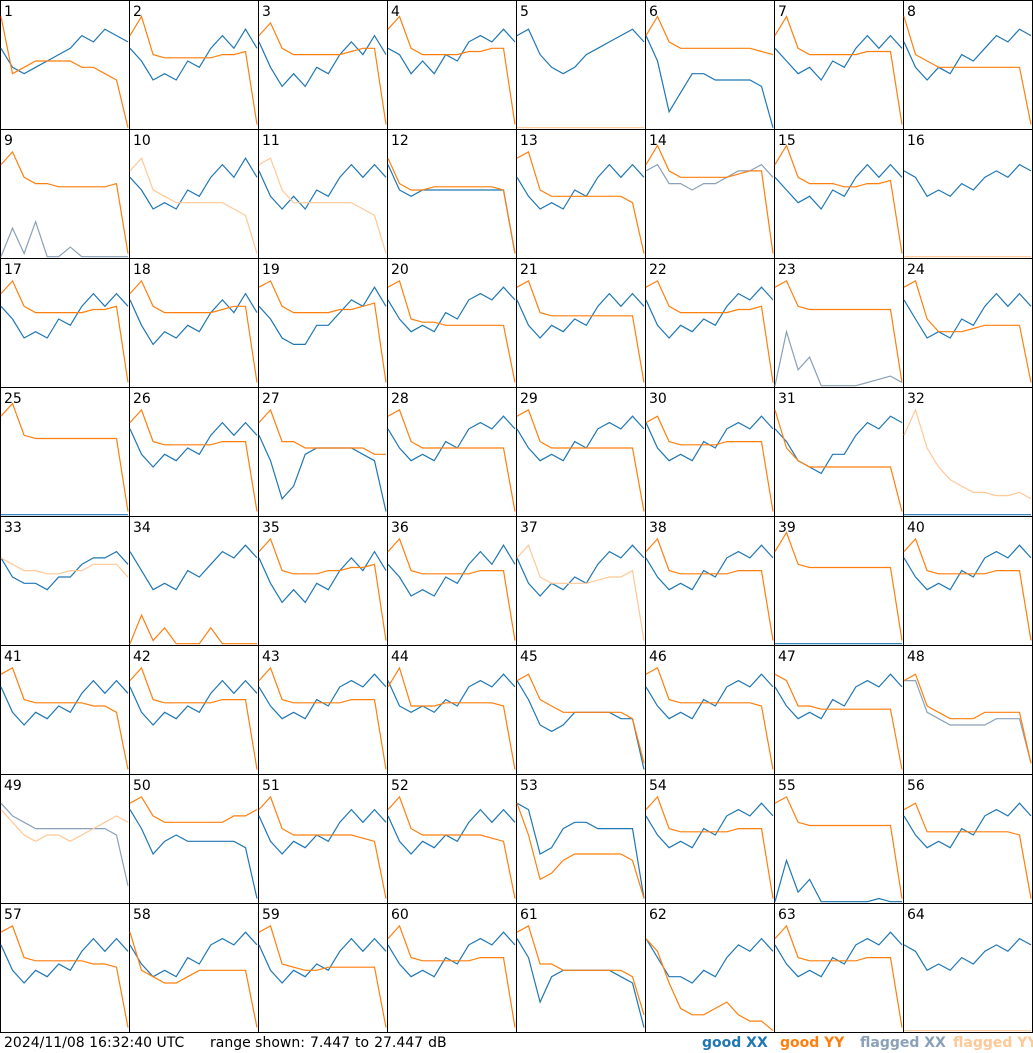 Image resolution: width=1033 pixels, height=1053 pixels. Describe the element at coordinates (142, 270) in the screenshot. I see `panel-title: 18` at that location.